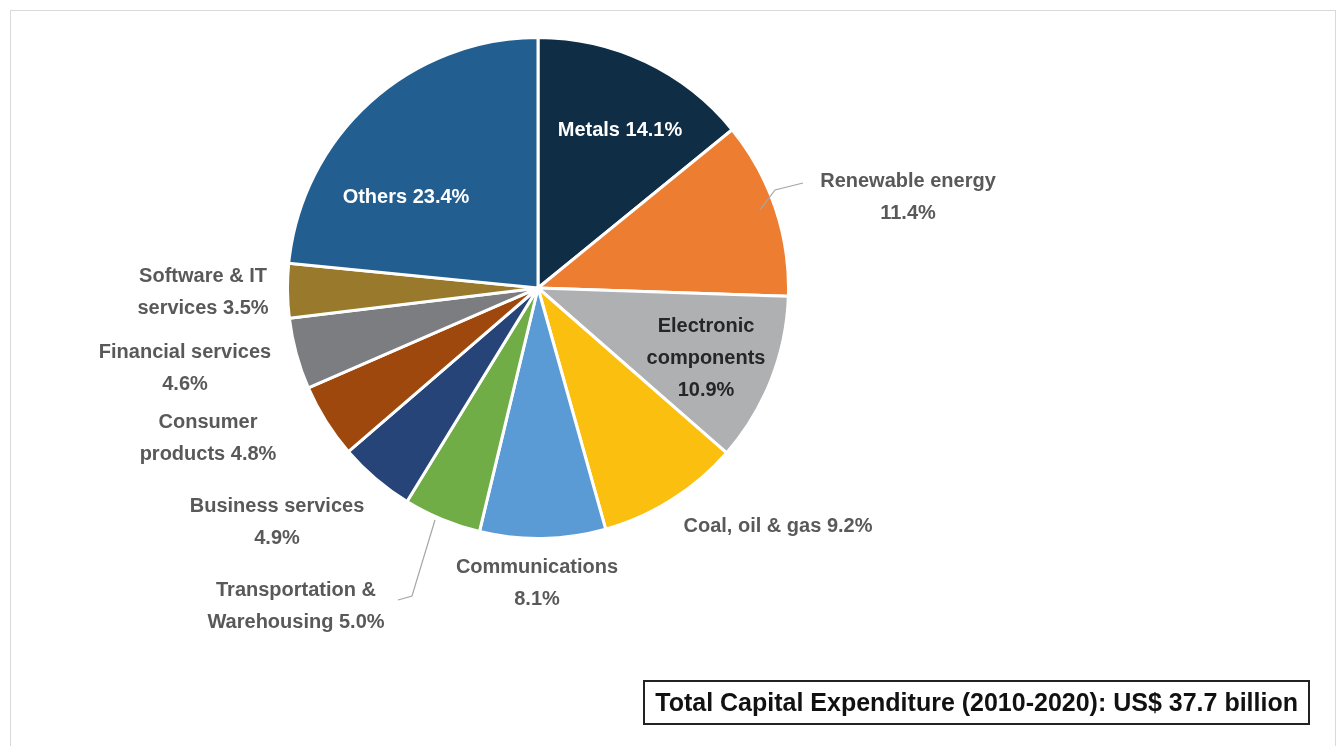  Describe the element at coordinates (203, 290) in the screenshot. I see `slice-label: Software & IT services 3.5%` at that location.